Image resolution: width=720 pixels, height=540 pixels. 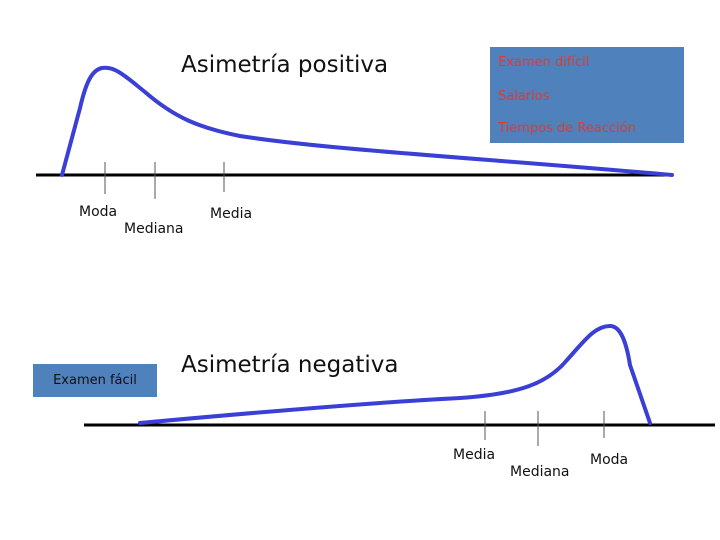 What do you see at coordinates (609, 460) in the screenshot?
I see `bottom-label-moda: Moda` at bounding box center [609, 460].